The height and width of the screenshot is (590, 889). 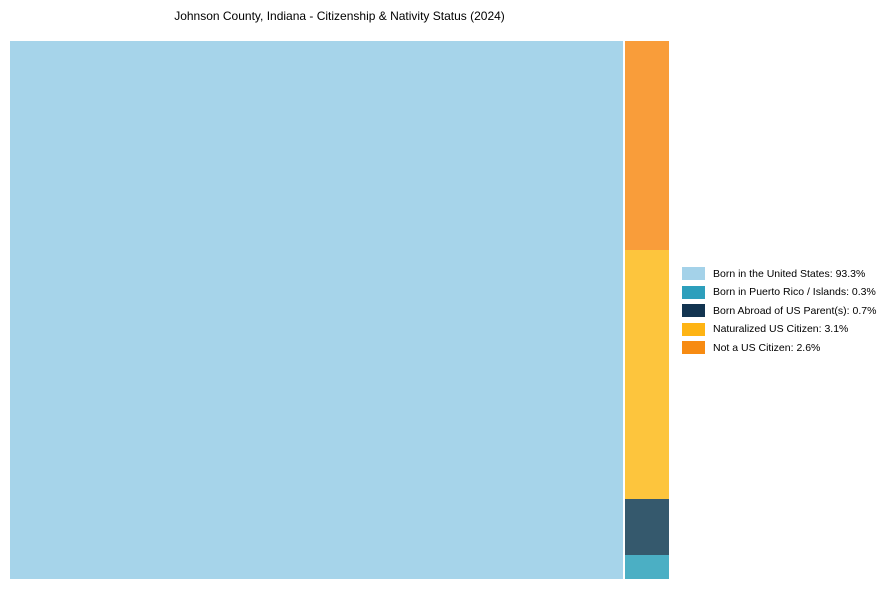 I want to click on legend-item-born-in-the-united-states: Born in the United States: 93.3%, so click(x=779, y=273).